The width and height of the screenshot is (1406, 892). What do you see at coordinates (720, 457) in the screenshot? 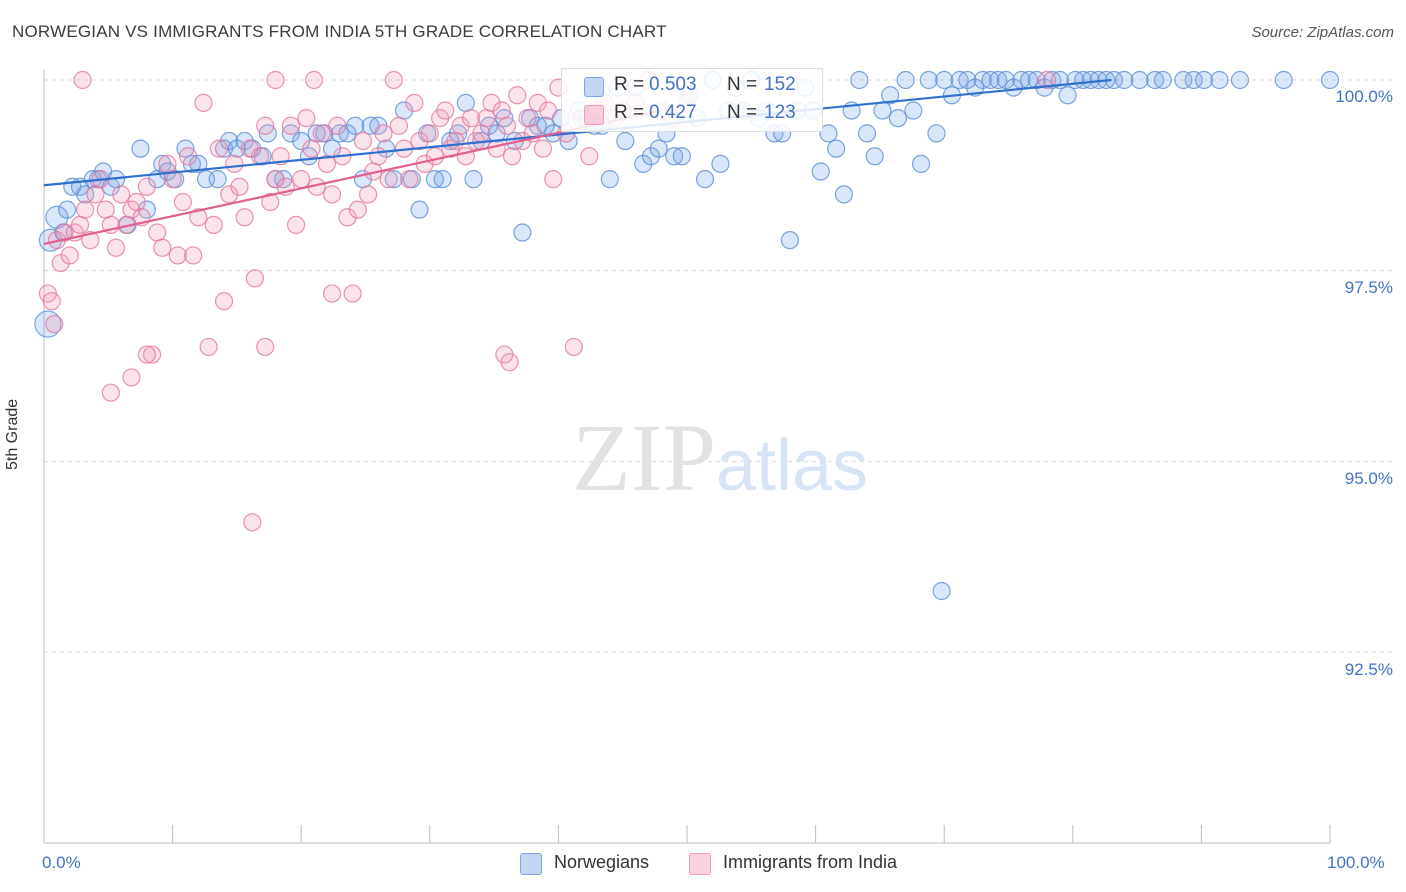
I see `watermark: ZIPatlas` at bounding box center [720, 457].